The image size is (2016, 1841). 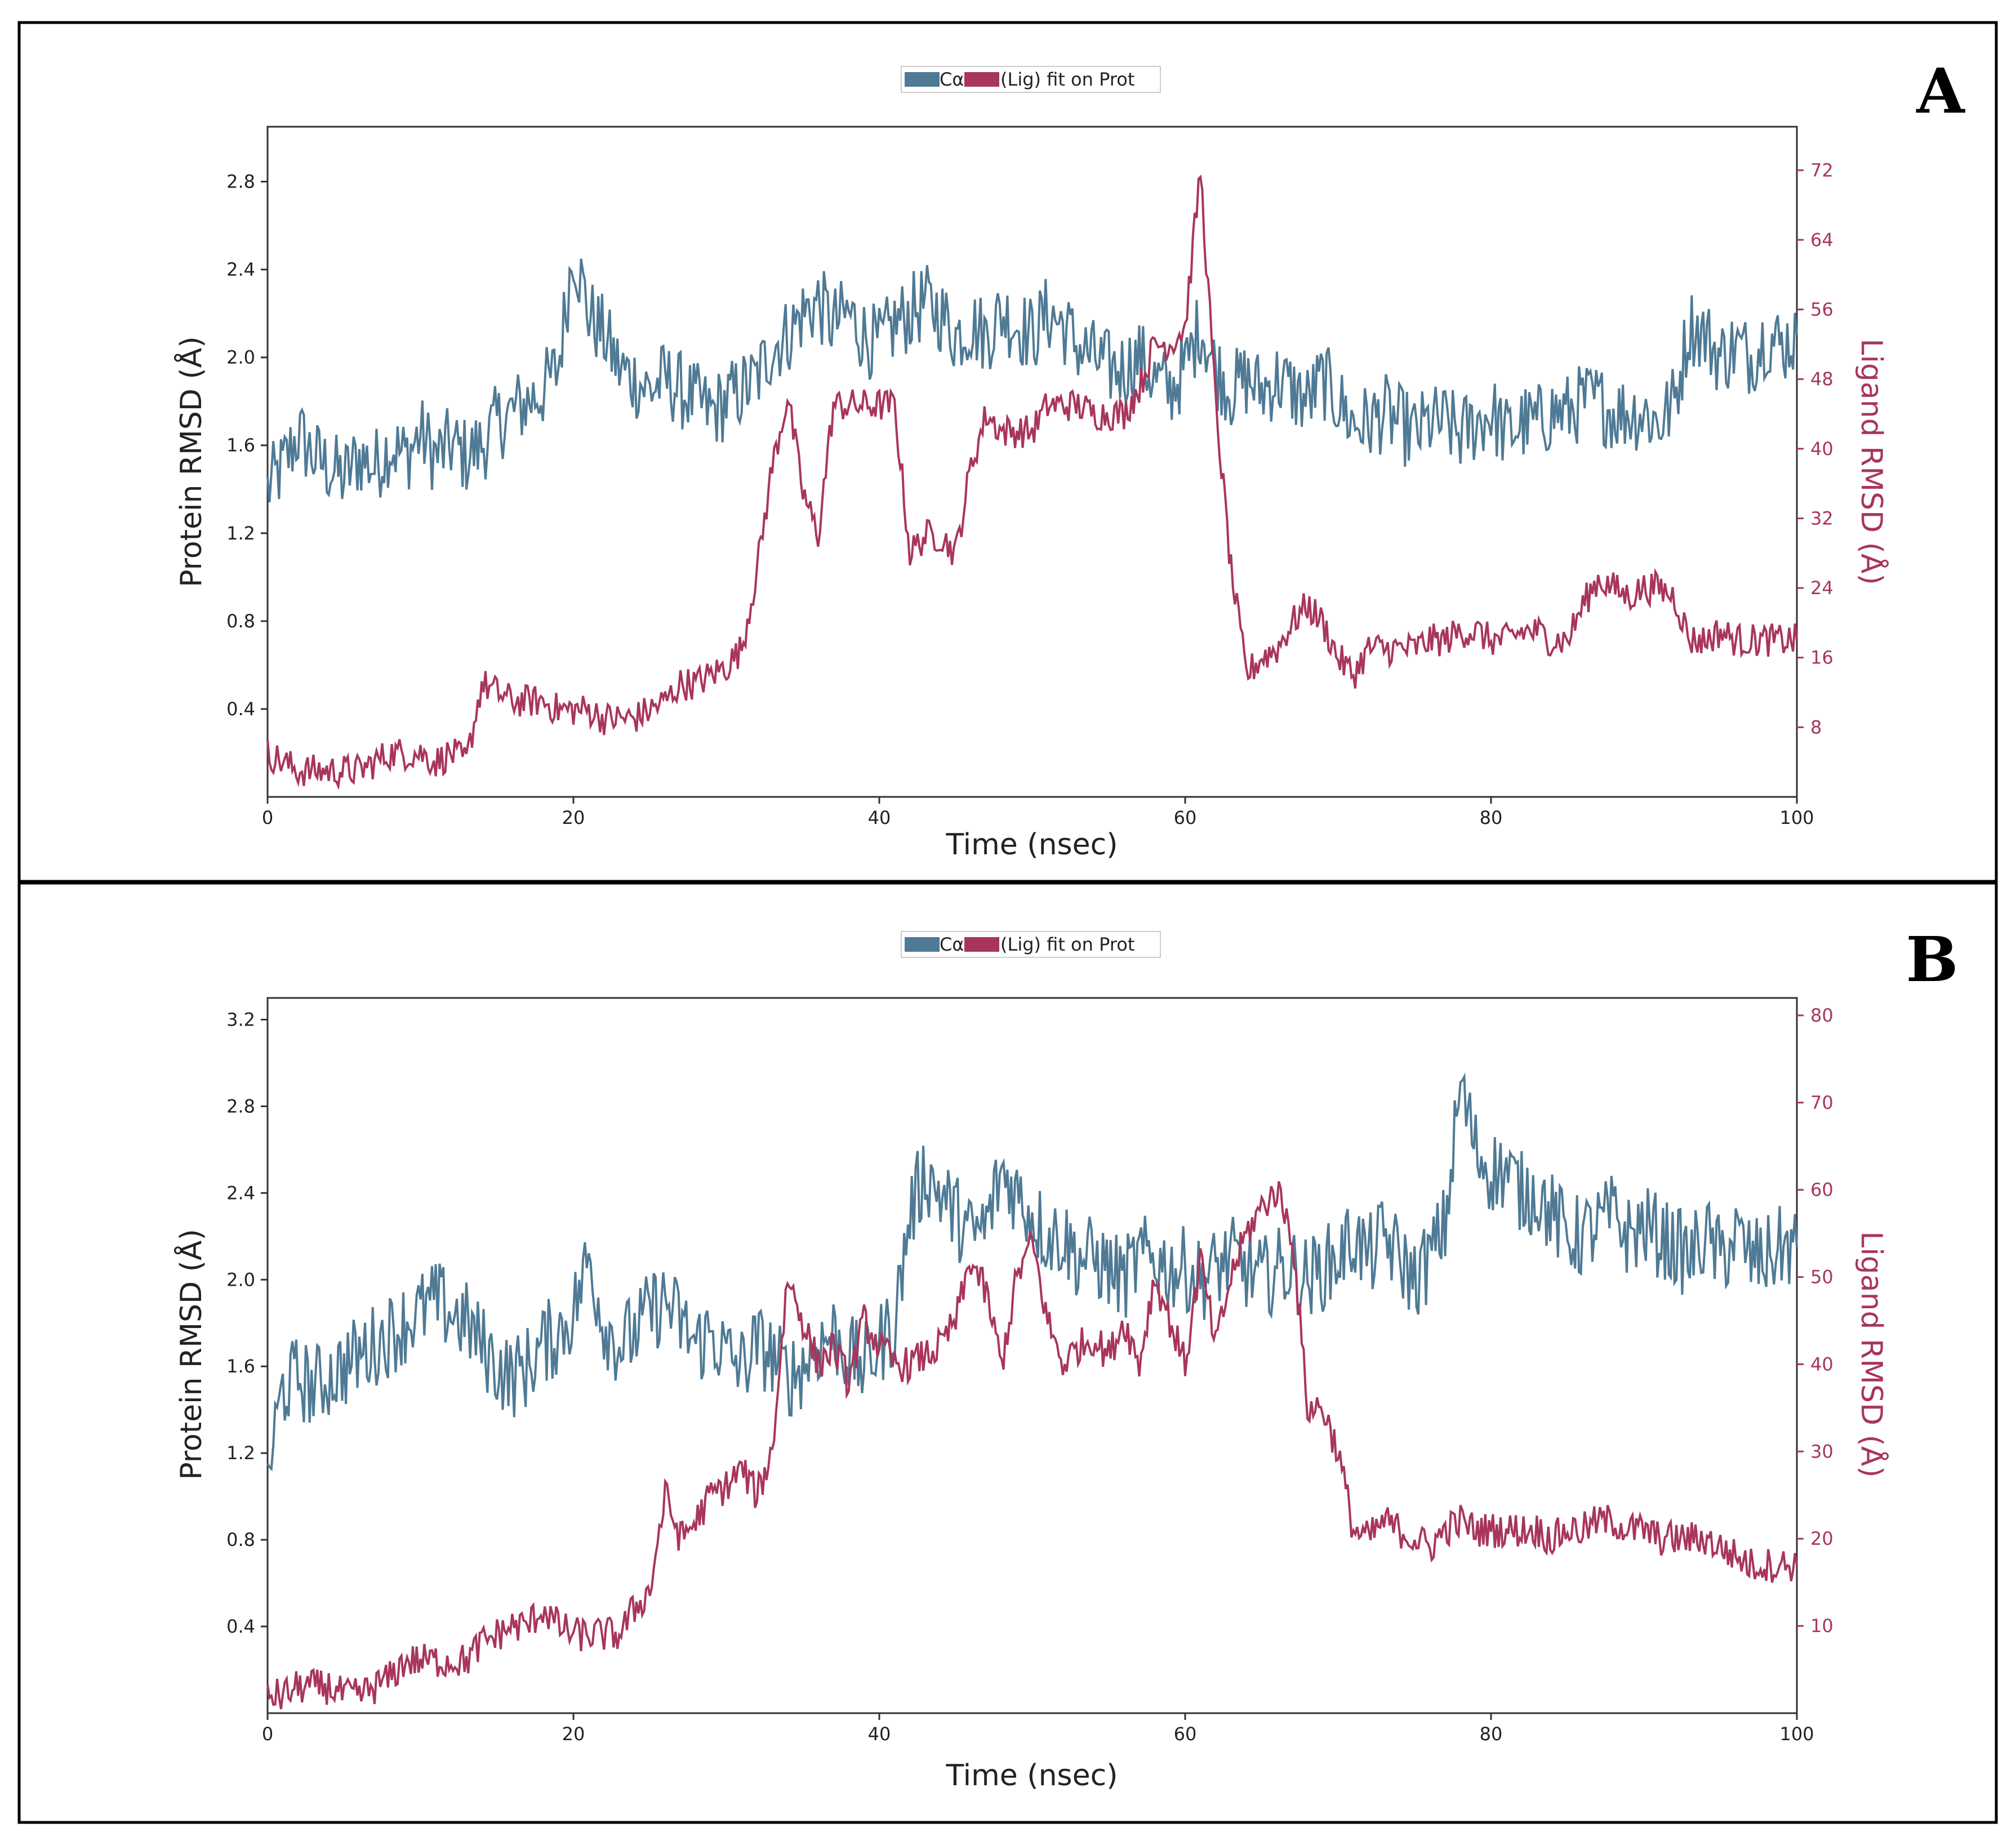 What do you see at coordinates (1038, 813) in the screenshot?
I see `x-ticks-a: 0 20 40 60 80 100` at bounding box center [1038, 813].